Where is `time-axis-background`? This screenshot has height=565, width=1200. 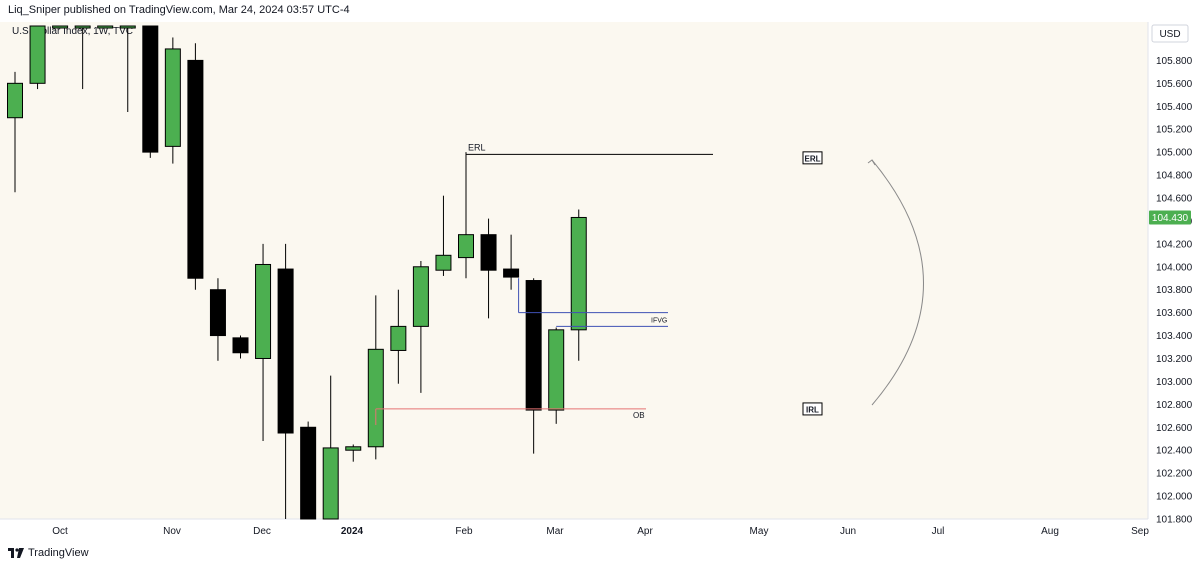
time-axis-background is located at coordinates (600, 530).